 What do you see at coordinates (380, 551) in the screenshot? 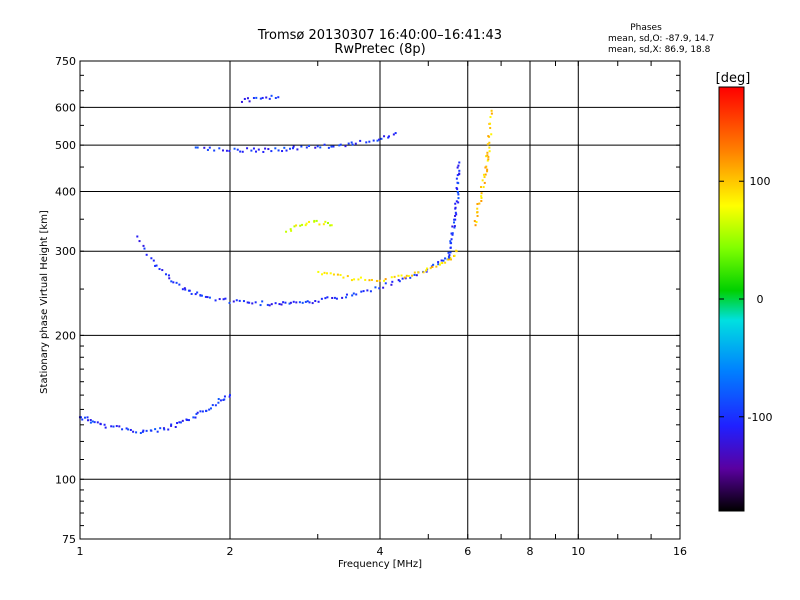
I see `x-tick-label: 4` at bounding box center [380, 551].